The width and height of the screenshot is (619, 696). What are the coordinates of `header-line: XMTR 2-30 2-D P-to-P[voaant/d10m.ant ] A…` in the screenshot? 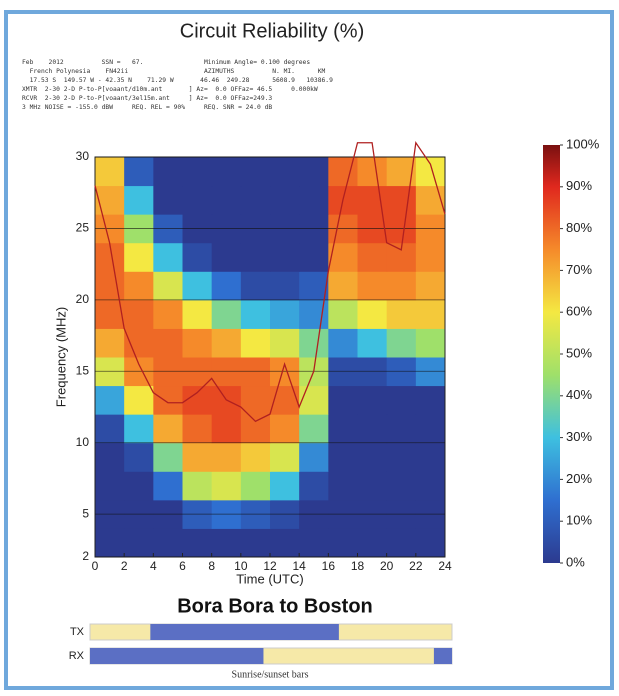 It's located at (170, 89).